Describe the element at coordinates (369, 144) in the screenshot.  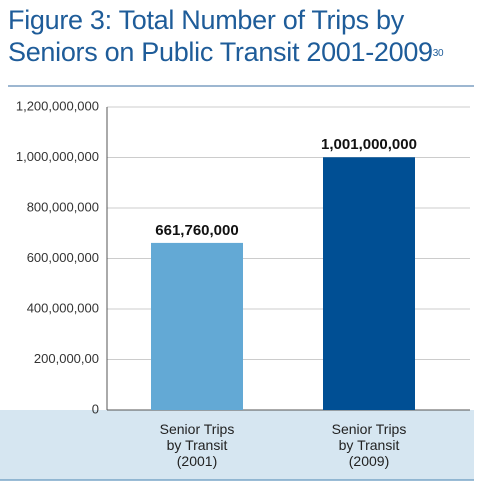
I see `data-label: 1,001,000,000` at that location.